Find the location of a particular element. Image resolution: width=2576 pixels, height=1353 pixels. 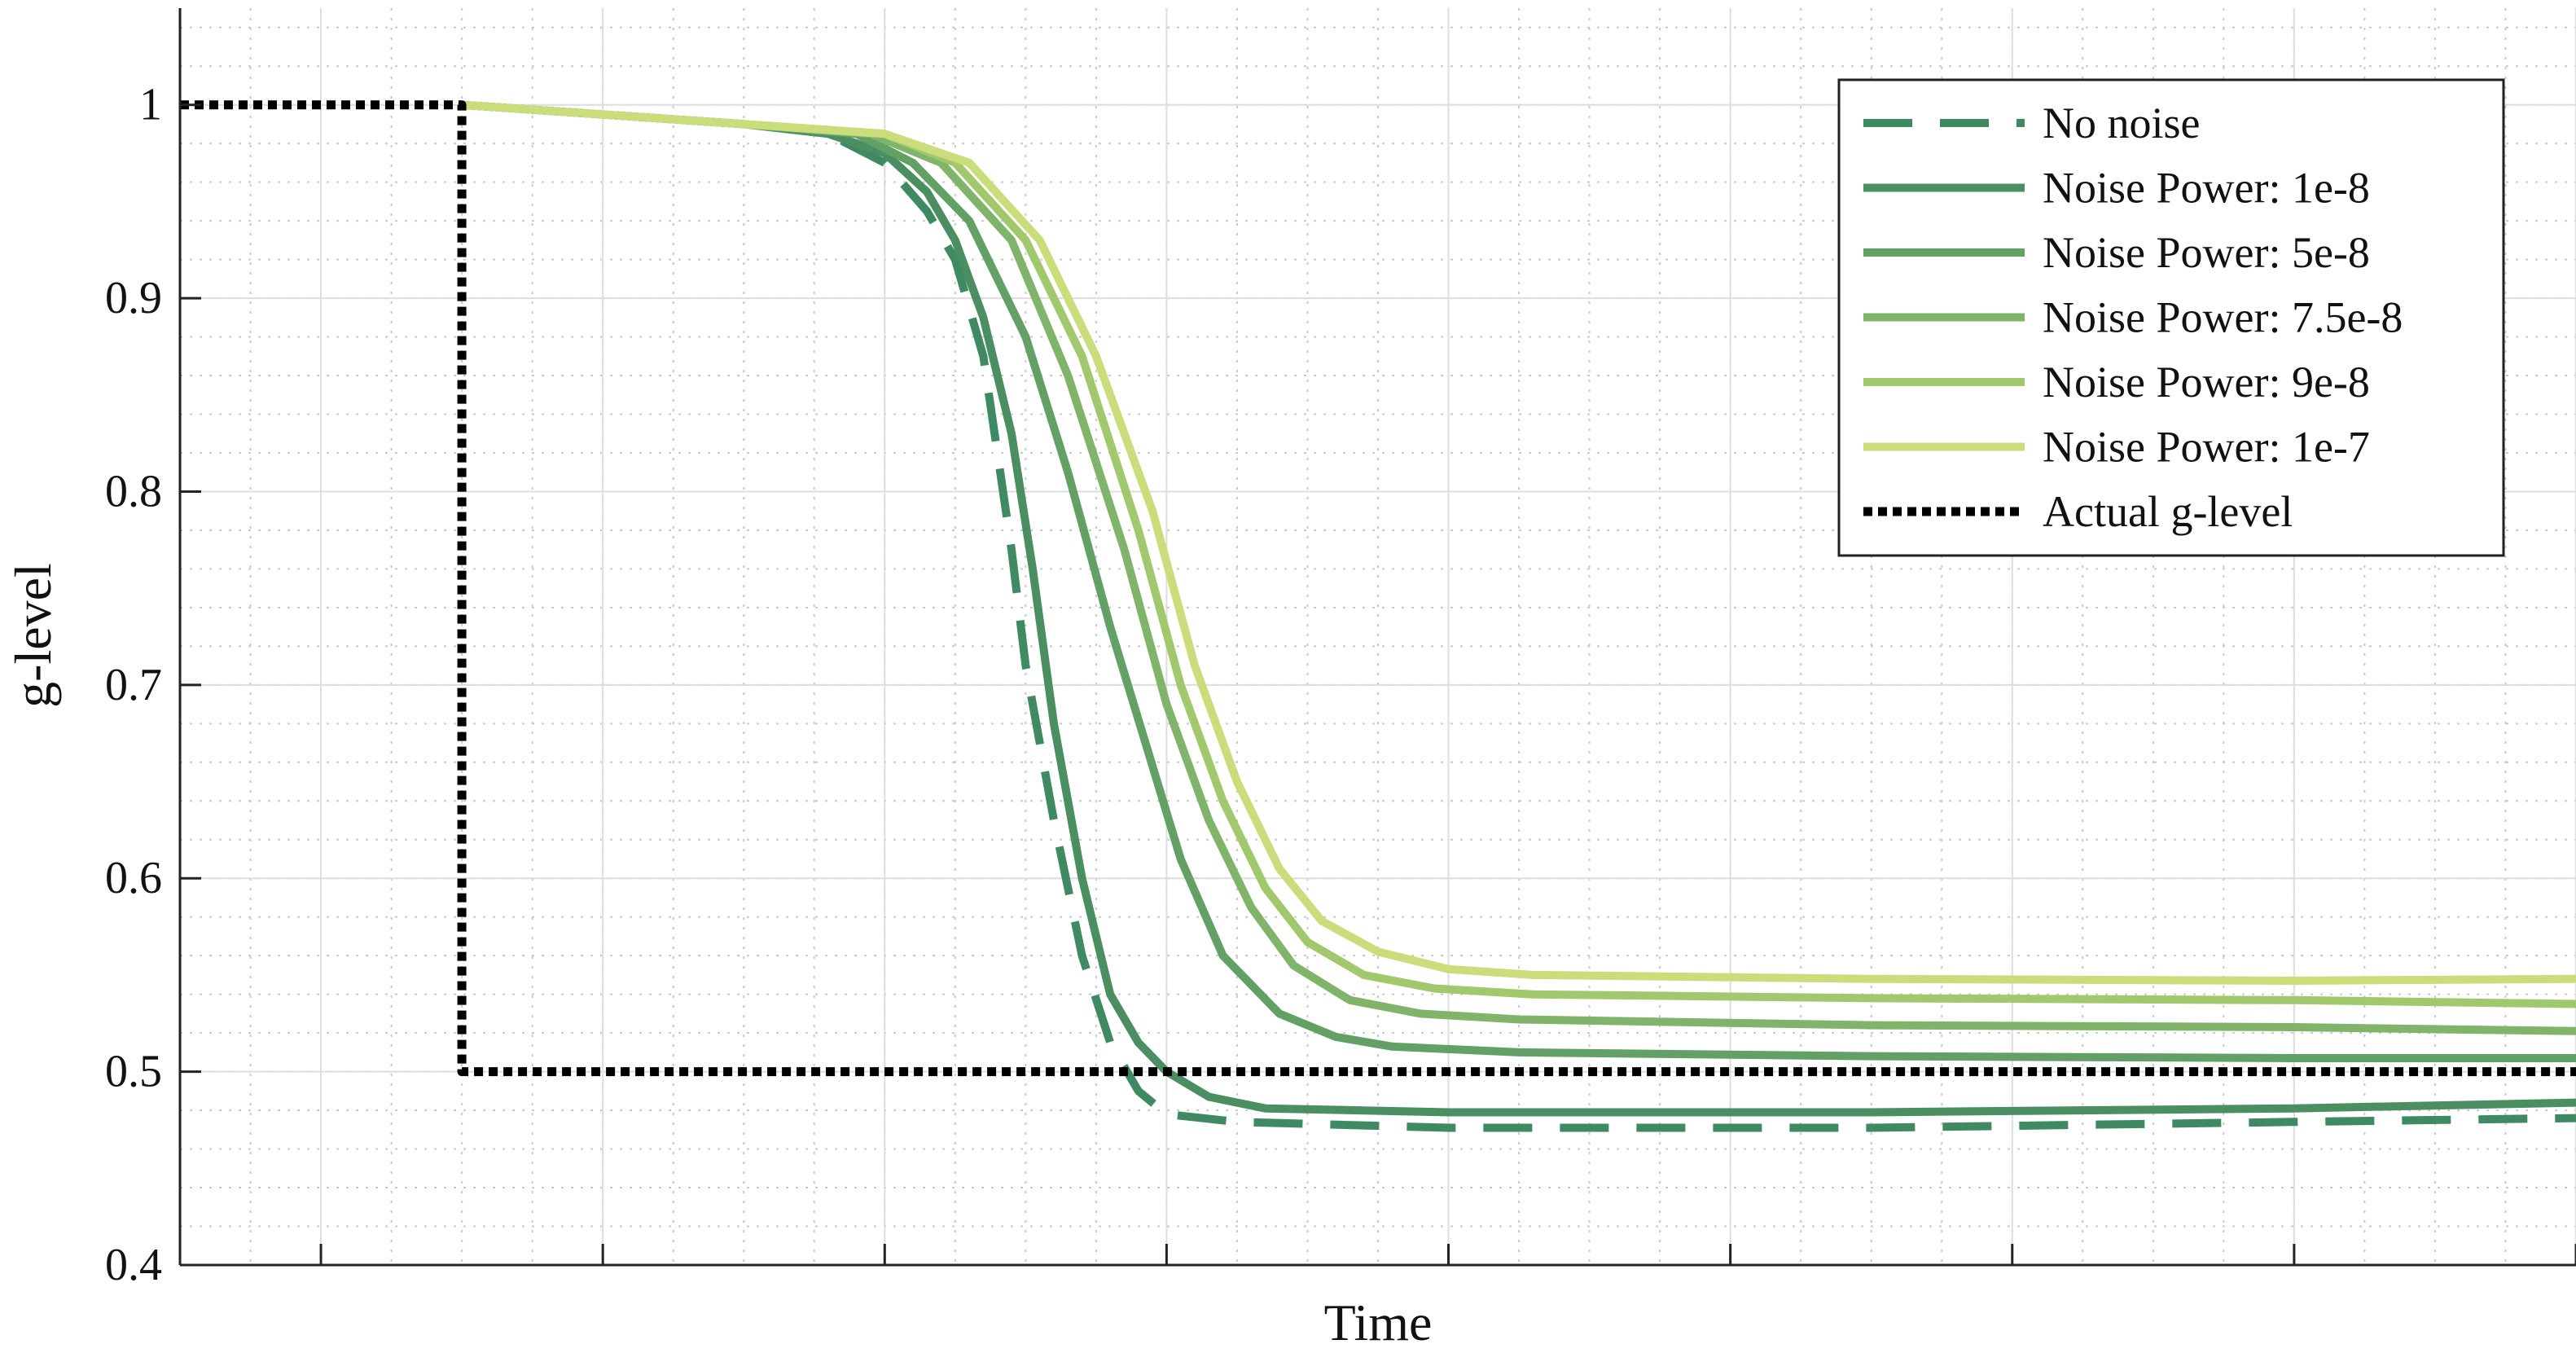

legend-label-5: Noise Power: 9e-8 is located at coordinates (2206, 382).